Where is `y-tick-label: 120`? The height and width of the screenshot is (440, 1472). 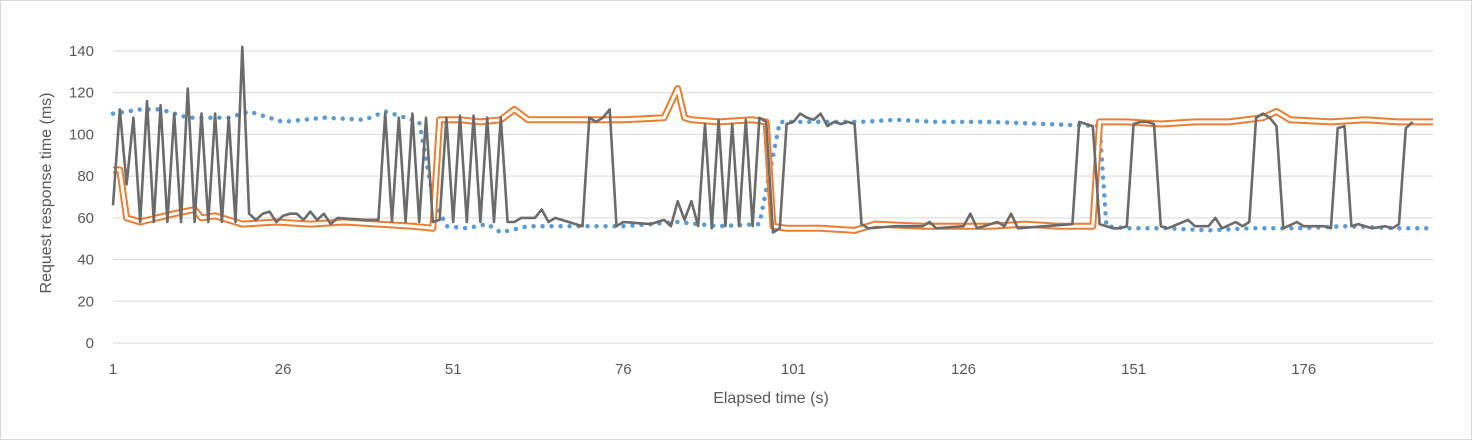
y-tick-label: 120 is located at coordinates (81, 93).